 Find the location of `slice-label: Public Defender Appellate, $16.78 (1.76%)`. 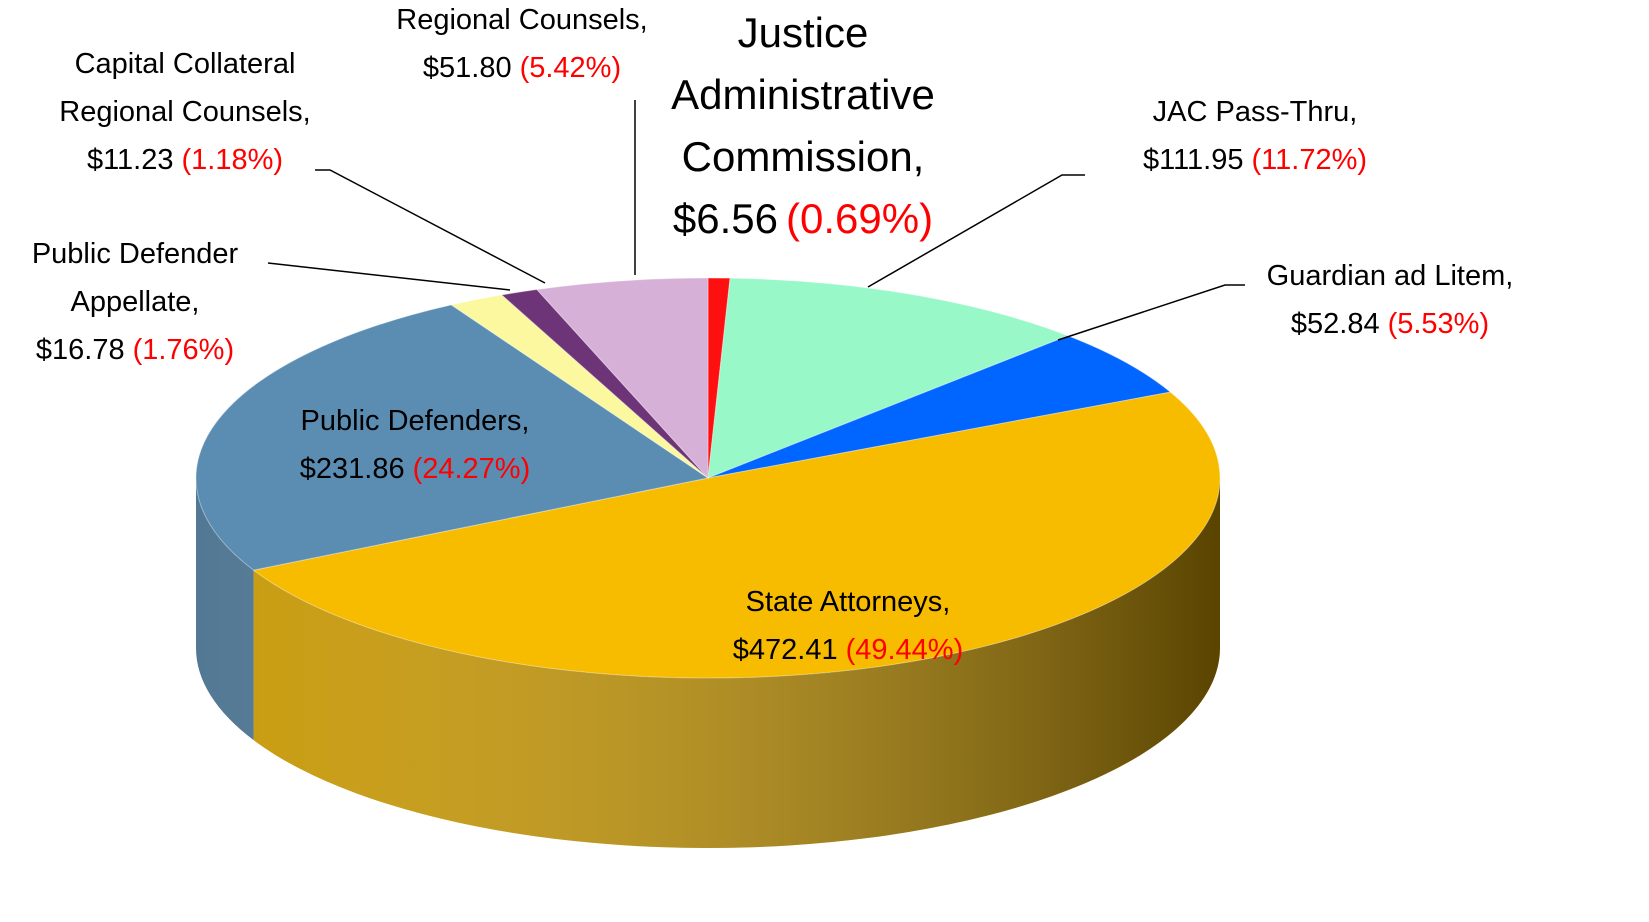

slice-label: Public Defender Appellate, $16.78 (1.76%) is located at coordinates (135, 302).